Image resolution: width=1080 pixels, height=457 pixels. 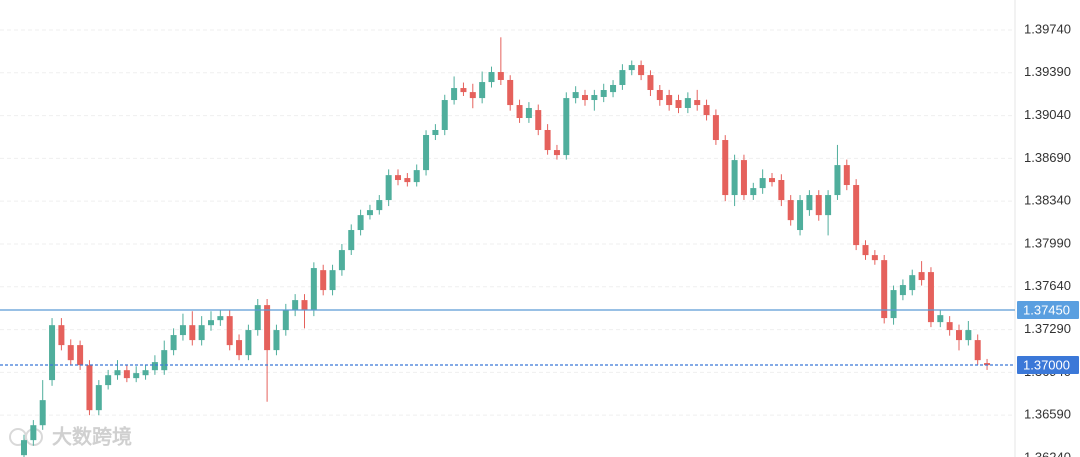 I want to click on price-tag, so click(x=1048, y=310).